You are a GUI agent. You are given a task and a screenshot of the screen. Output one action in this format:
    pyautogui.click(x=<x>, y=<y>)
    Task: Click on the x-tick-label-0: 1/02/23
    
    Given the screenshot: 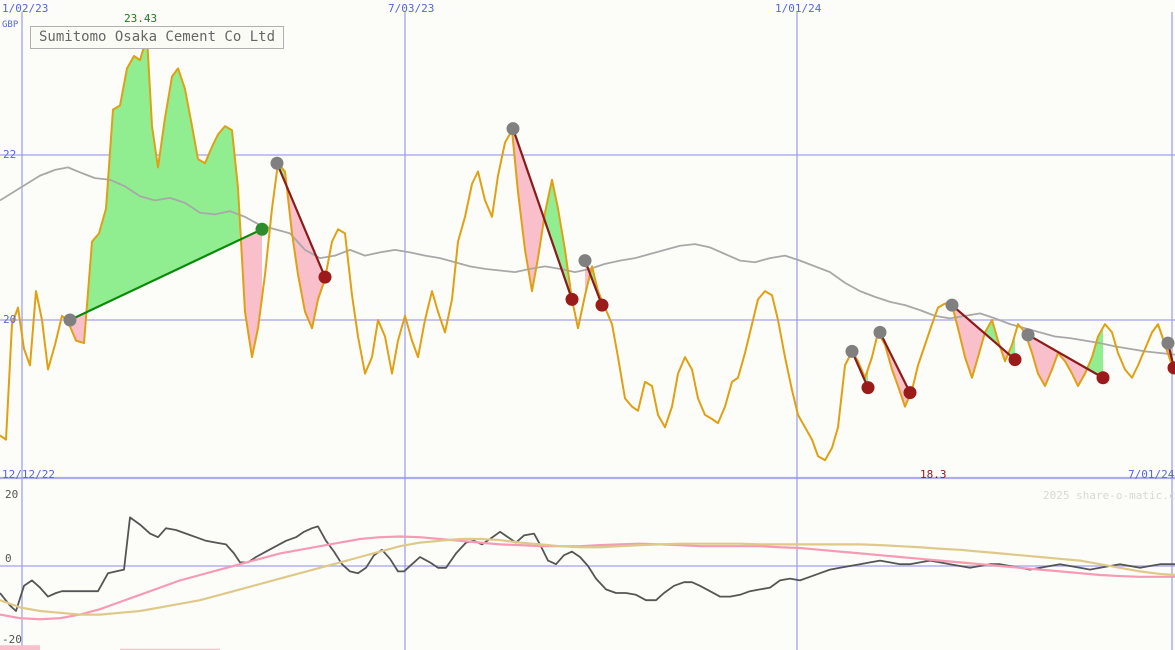 What is the action you would take?
    pyautogui.click(x=25, y=8)
    